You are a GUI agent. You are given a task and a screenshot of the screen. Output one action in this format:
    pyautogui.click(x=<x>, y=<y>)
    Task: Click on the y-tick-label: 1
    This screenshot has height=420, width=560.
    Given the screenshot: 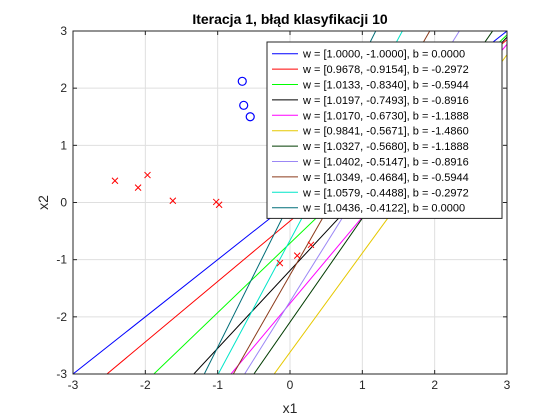 What is the action you would take?
    pyautogui.click(x=63, y=145)
    